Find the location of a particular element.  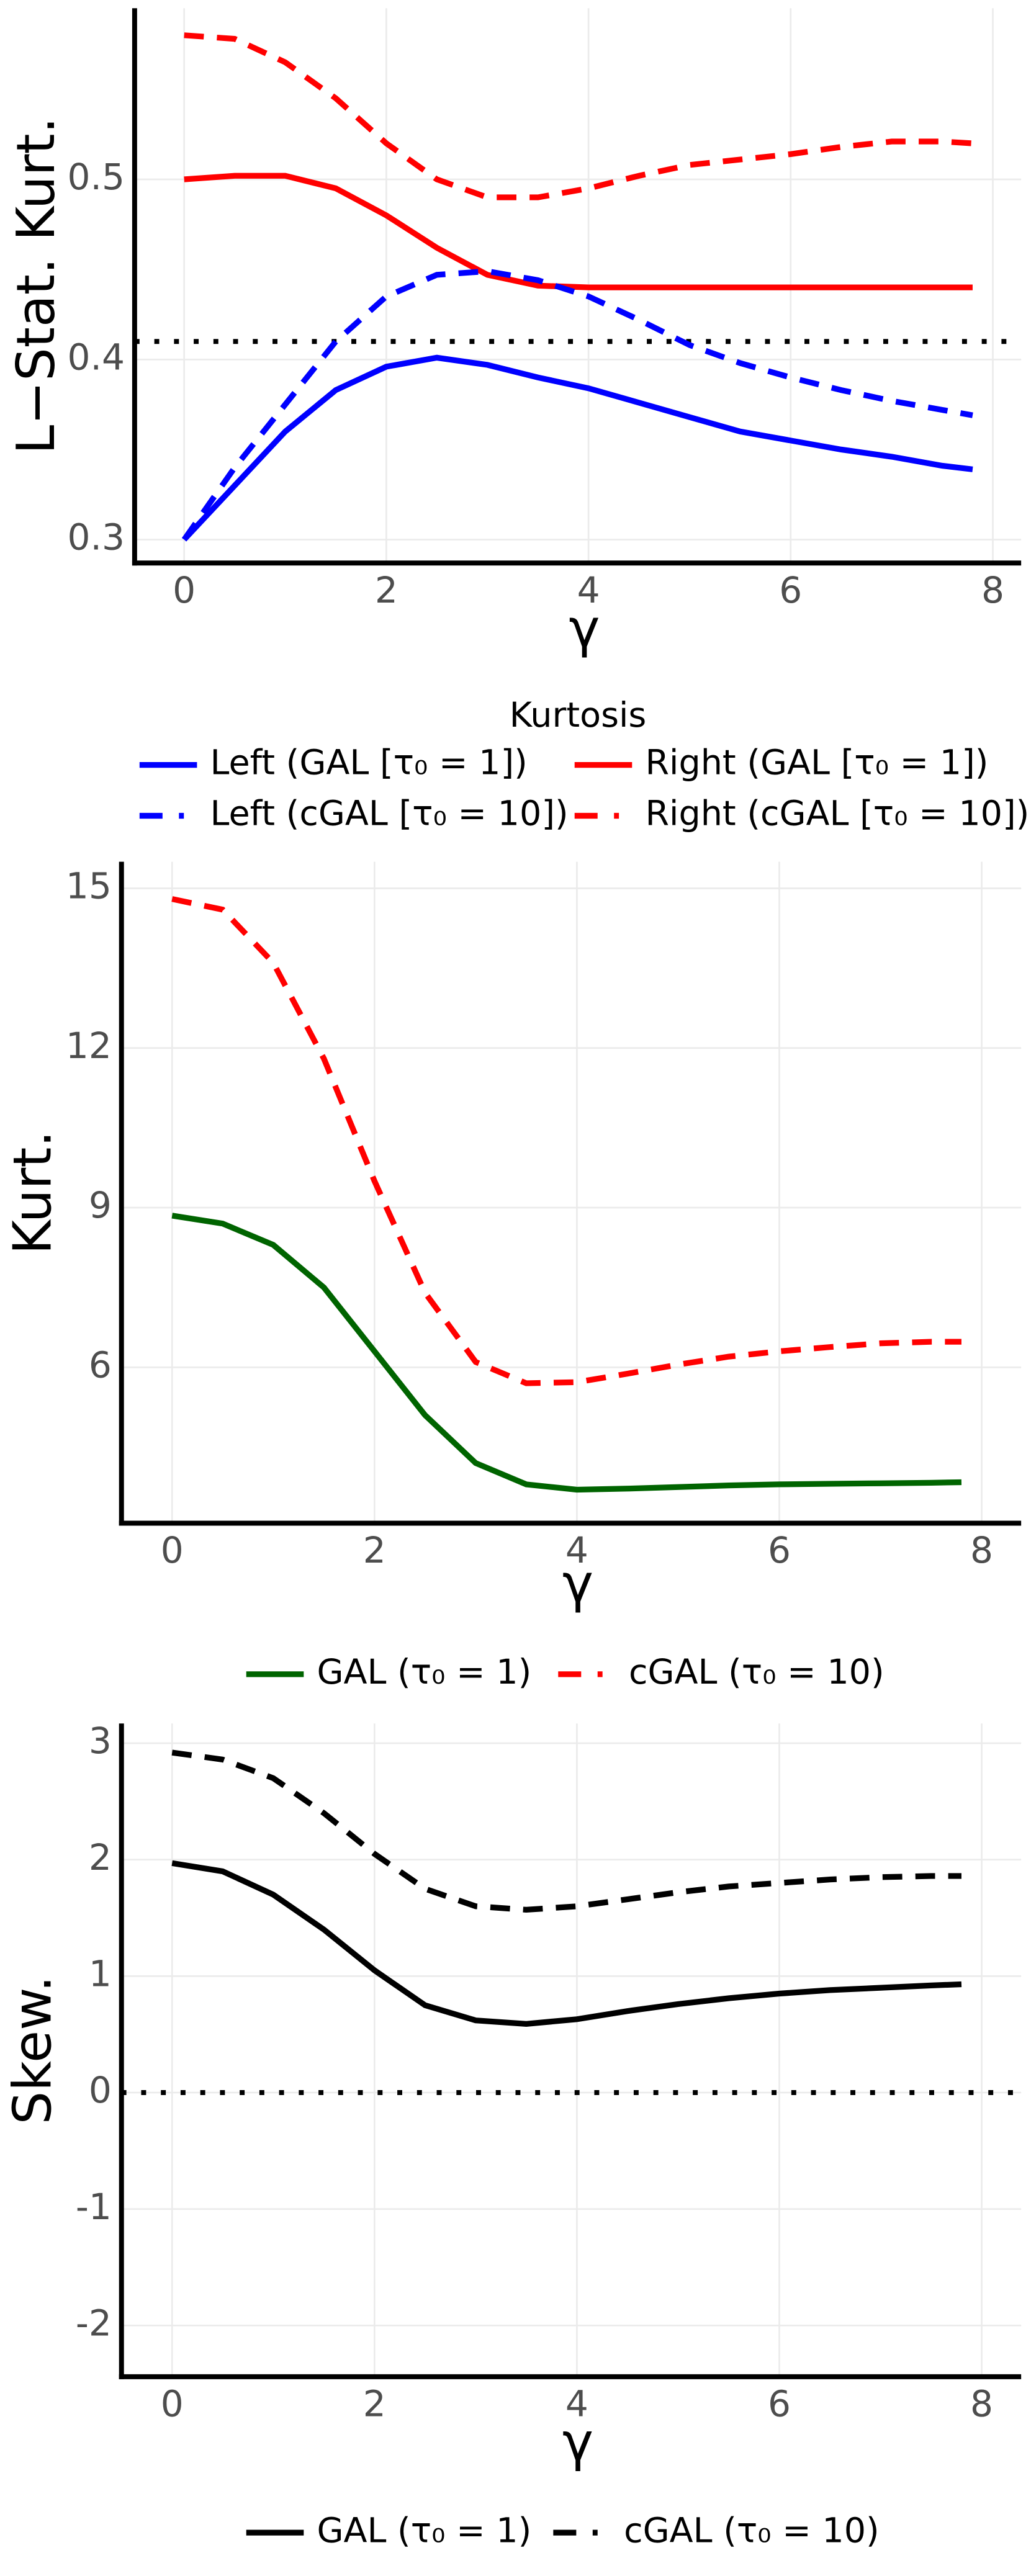

y-tick-label: 0.5 is located at coordinates (96, 177).